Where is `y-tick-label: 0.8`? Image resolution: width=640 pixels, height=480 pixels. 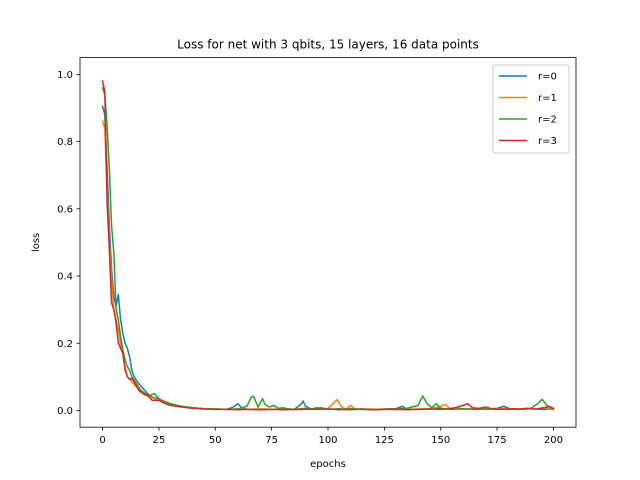
y-tick-label: 0.8 is located at coordinates (65, 142).